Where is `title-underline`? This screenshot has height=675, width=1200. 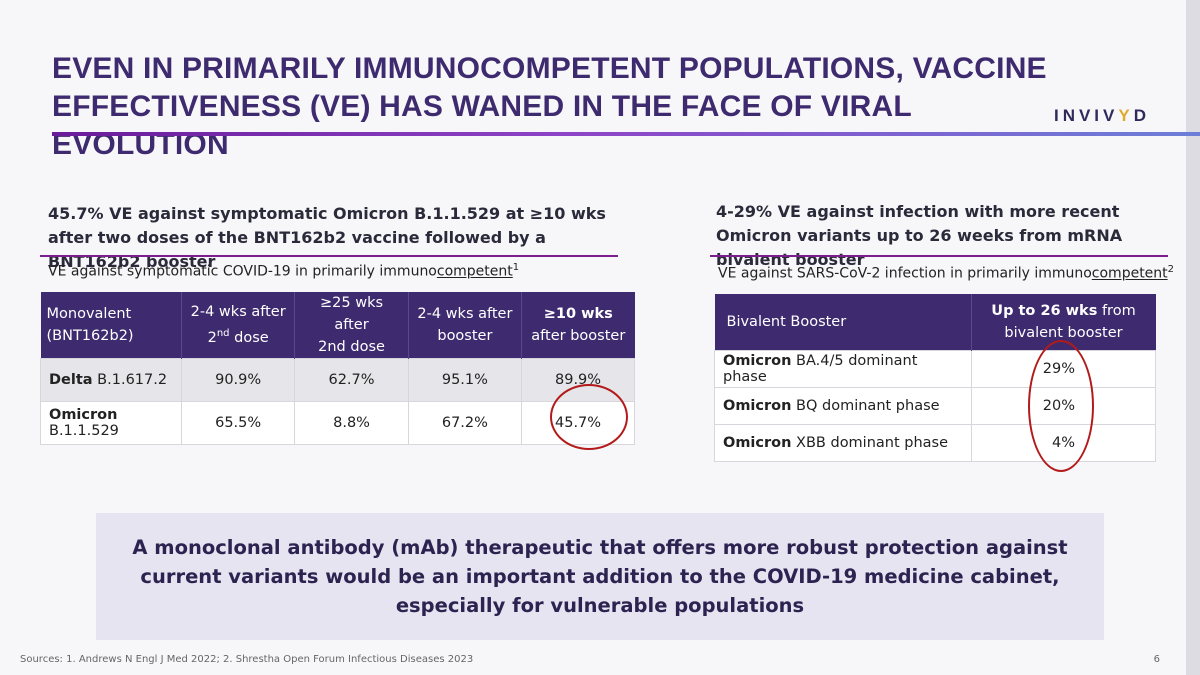
title-underline is located at coordinates (626, 134).